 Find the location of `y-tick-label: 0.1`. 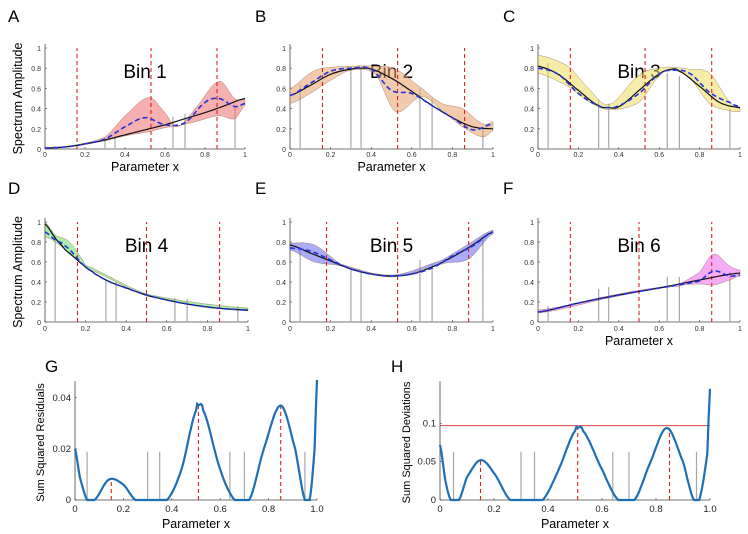

y-tick-label: 0.1 is located at coordinates (429, 423).